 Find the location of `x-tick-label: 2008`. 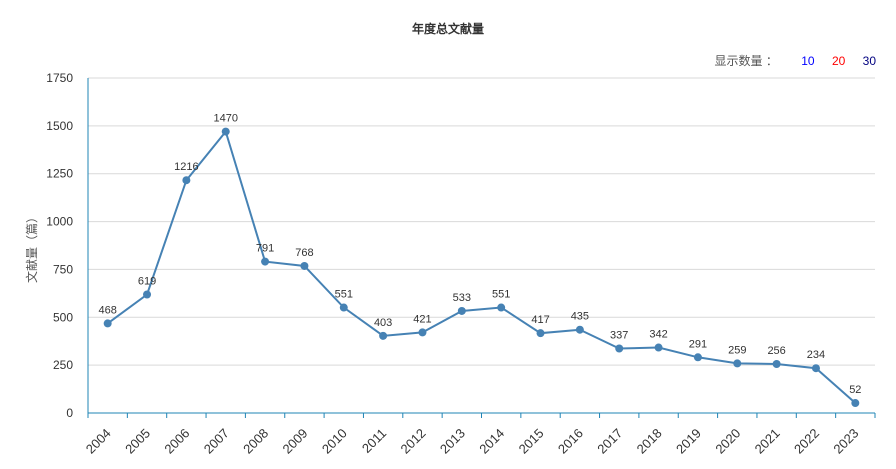

x-tick-label: 2008 is located at coordinates (255, 441).